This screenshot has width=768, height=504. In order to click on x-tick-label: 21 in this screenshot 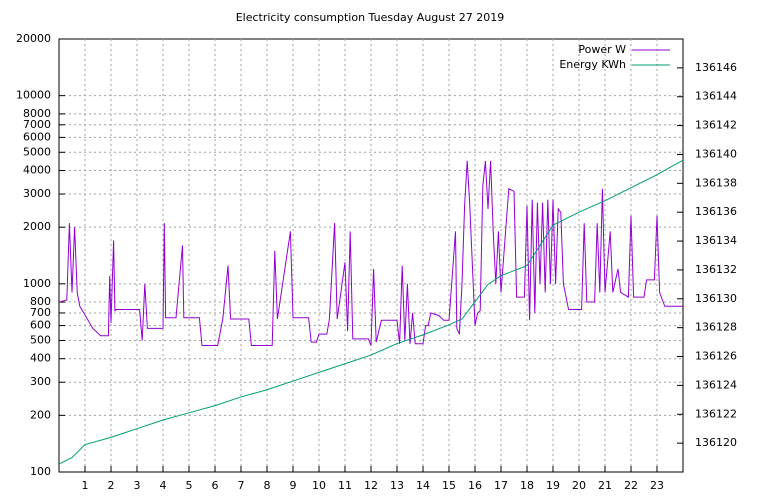, I will do `click(605, 485)`.